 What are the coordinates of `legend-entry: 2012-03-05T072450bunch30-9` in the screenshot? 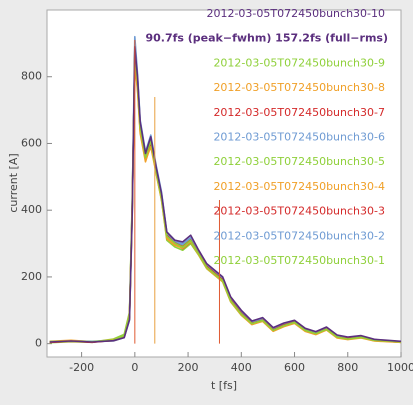 It's located at (299, 62).